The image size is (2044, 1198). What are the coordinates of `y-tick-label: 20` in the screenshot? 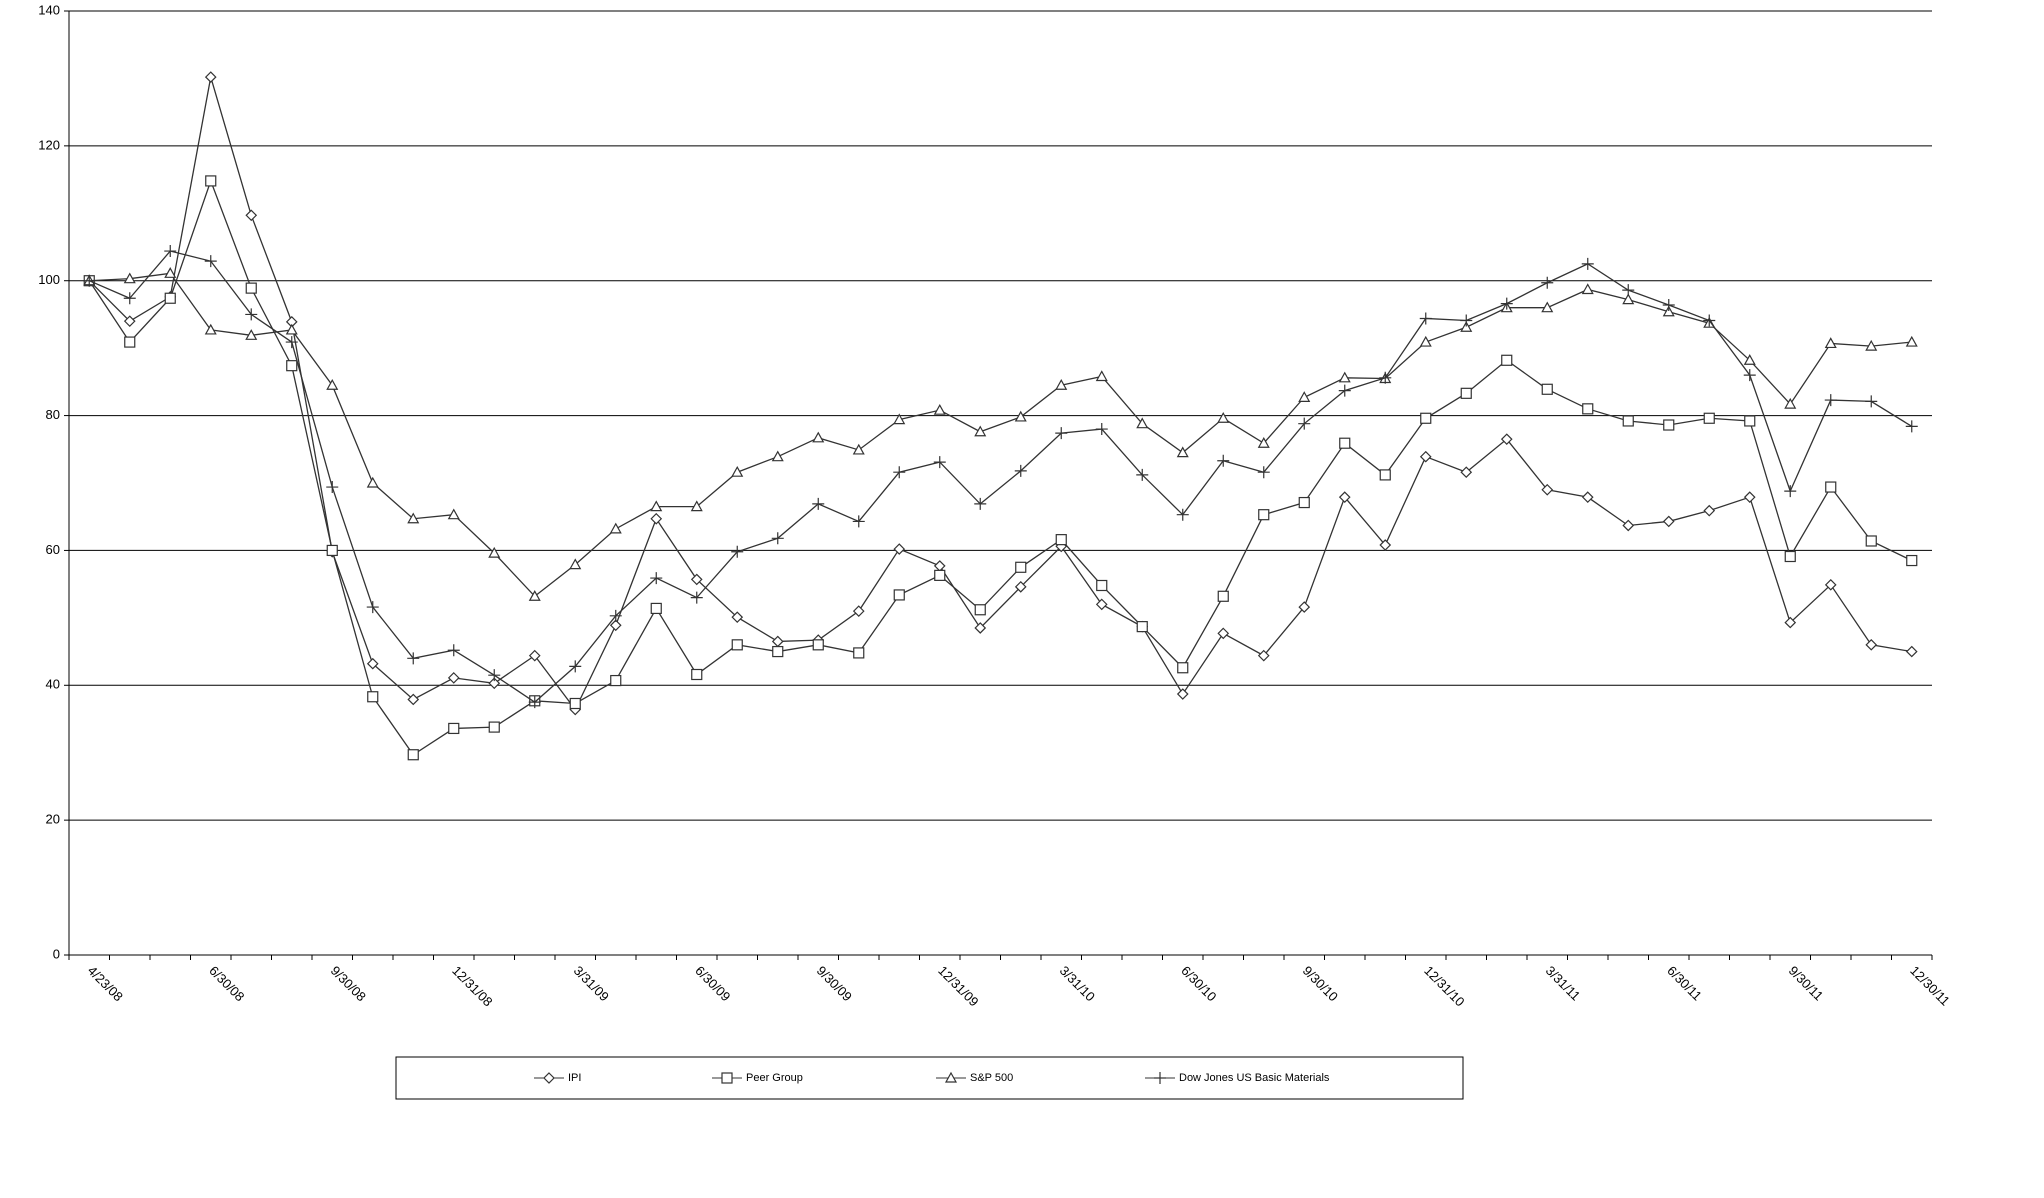 It's located at (53, 819).